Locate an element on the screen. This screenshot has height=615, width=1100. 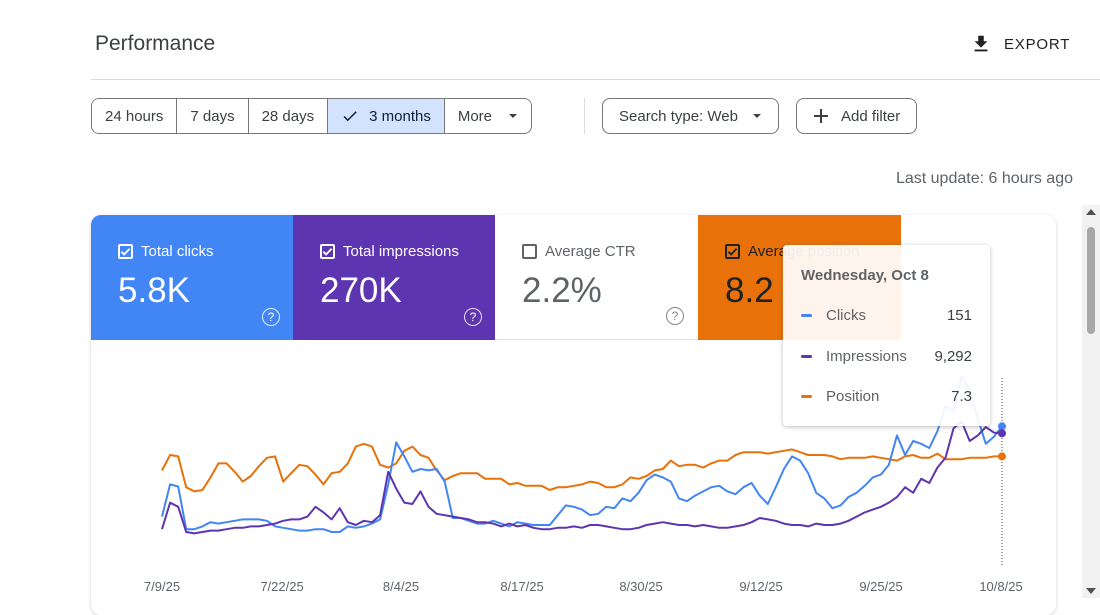
clicks-swatch is located at coordinates (806, 315).